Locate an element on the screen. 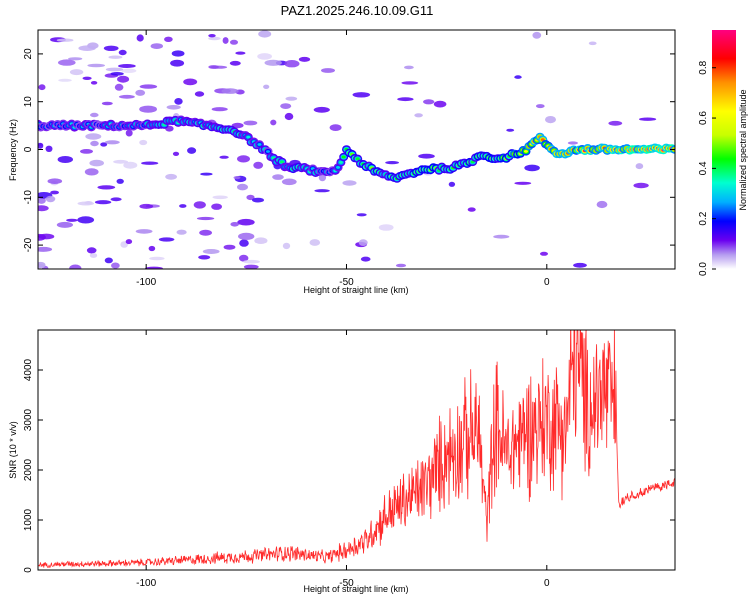 The height and width of the screenshot is (600, 750). colorbar-ticks: 0.0 0.2 0.4 0.6 0.8 is located at coordinates (707, 168).